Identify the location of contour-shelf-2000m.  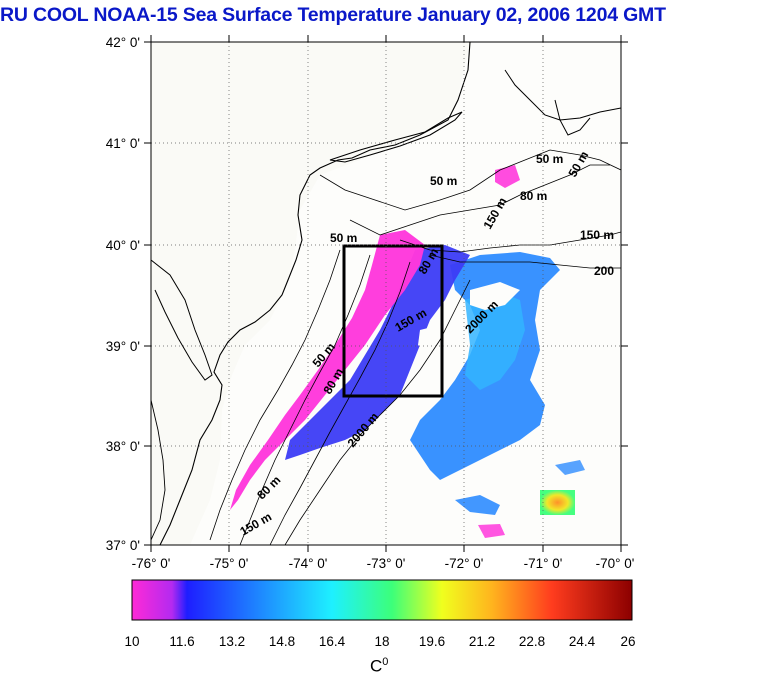
(377, 412).